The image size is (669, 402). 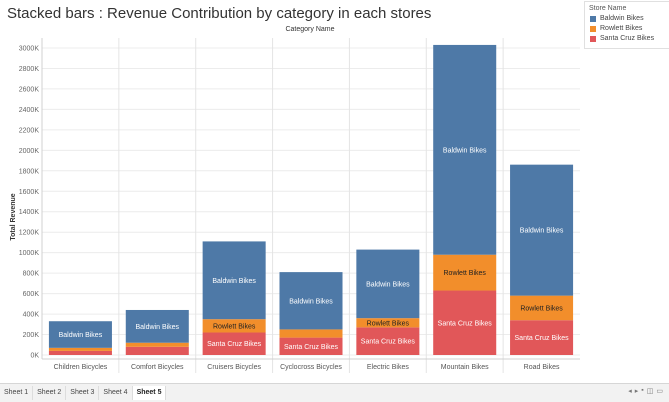 What do you see at coordinates (31, 294) in the screenshot?
I see `y-tick-label: 600K` at bounding box center [31, 294].